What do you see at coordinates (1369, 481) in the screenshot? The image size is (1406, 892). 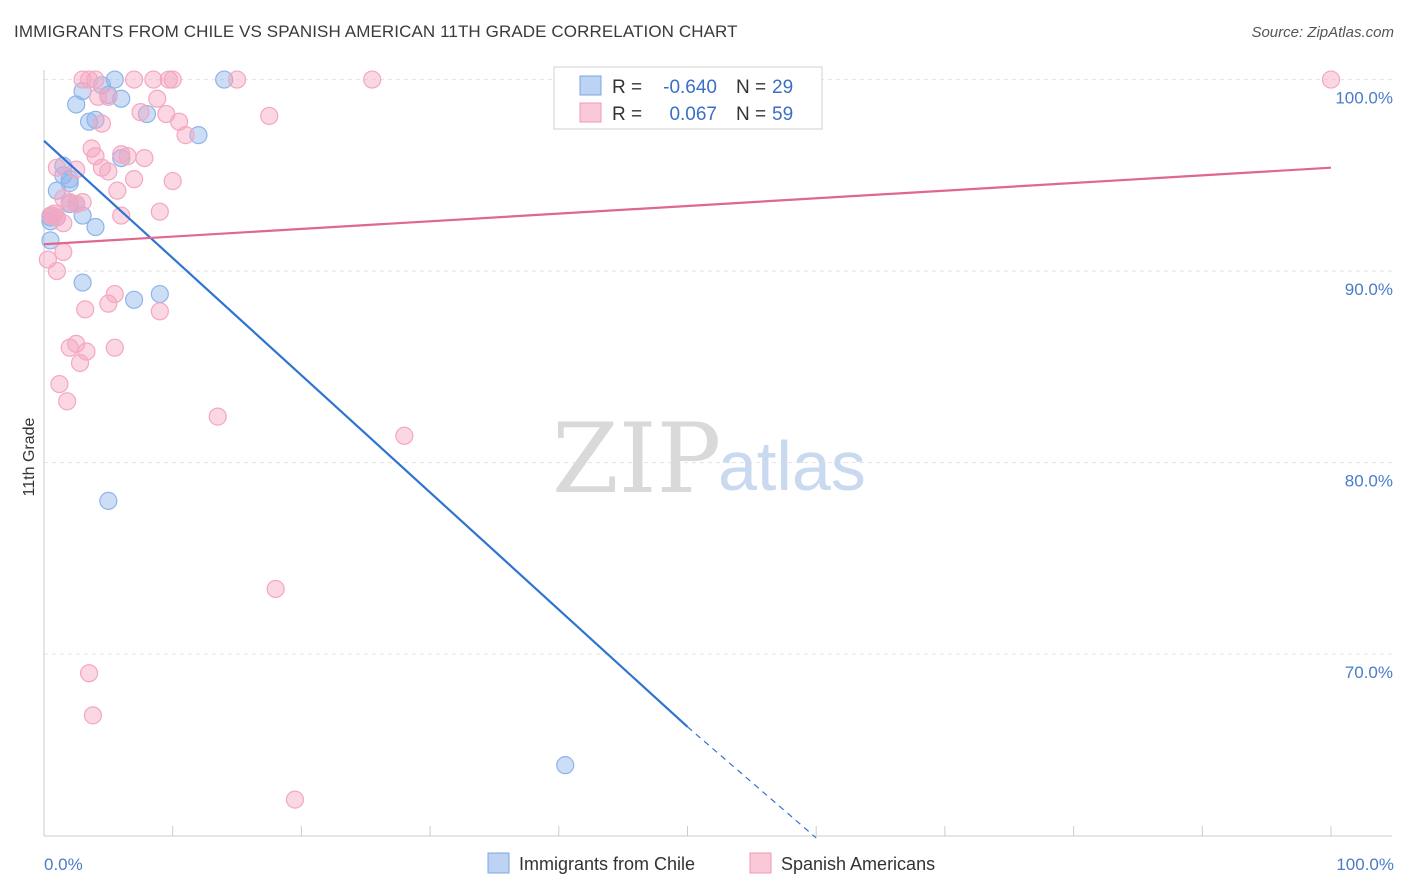 I see `y-tick-label-2: 80.0%` at bounding box center [1369, 481].